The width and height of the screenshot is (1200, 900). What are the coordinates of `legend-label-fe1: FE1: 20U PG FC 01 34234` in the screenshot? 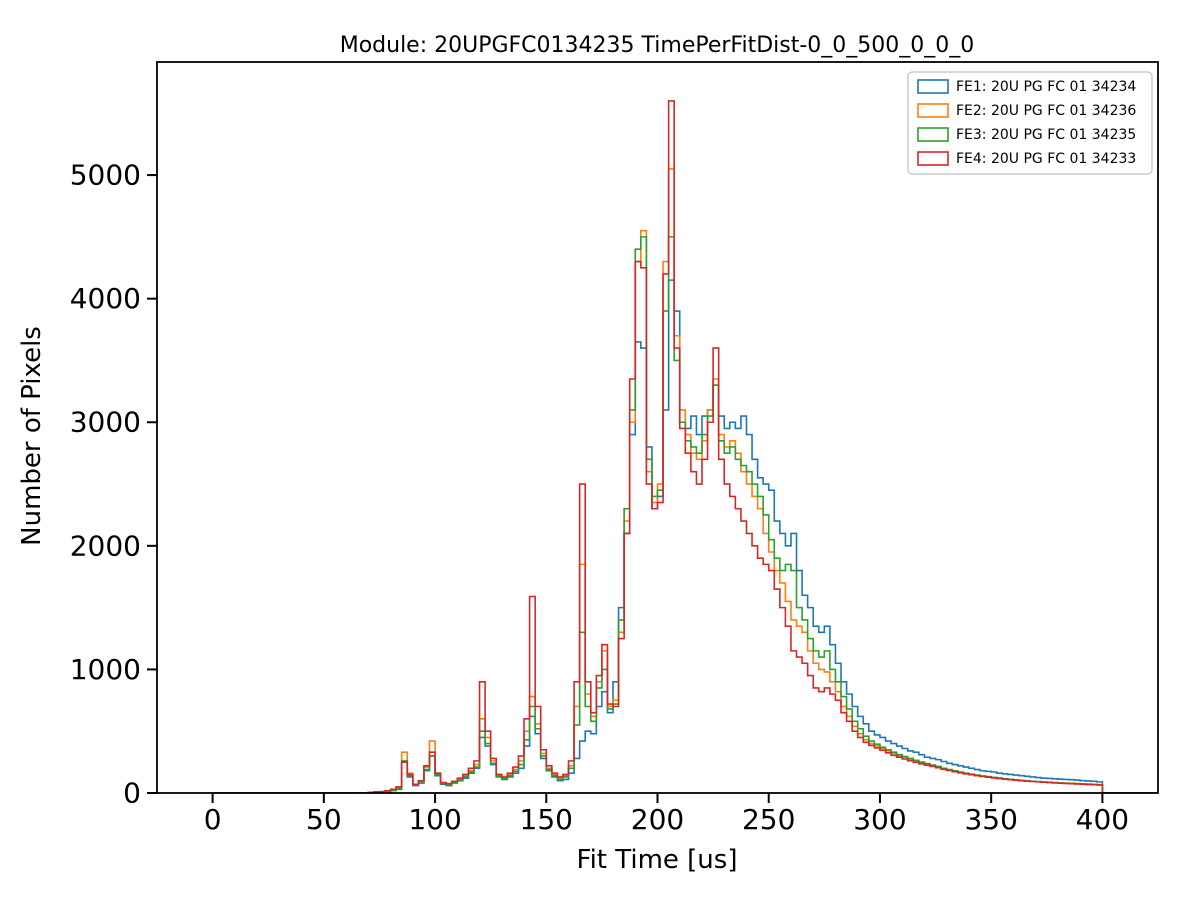 It's located at (1046, 87).